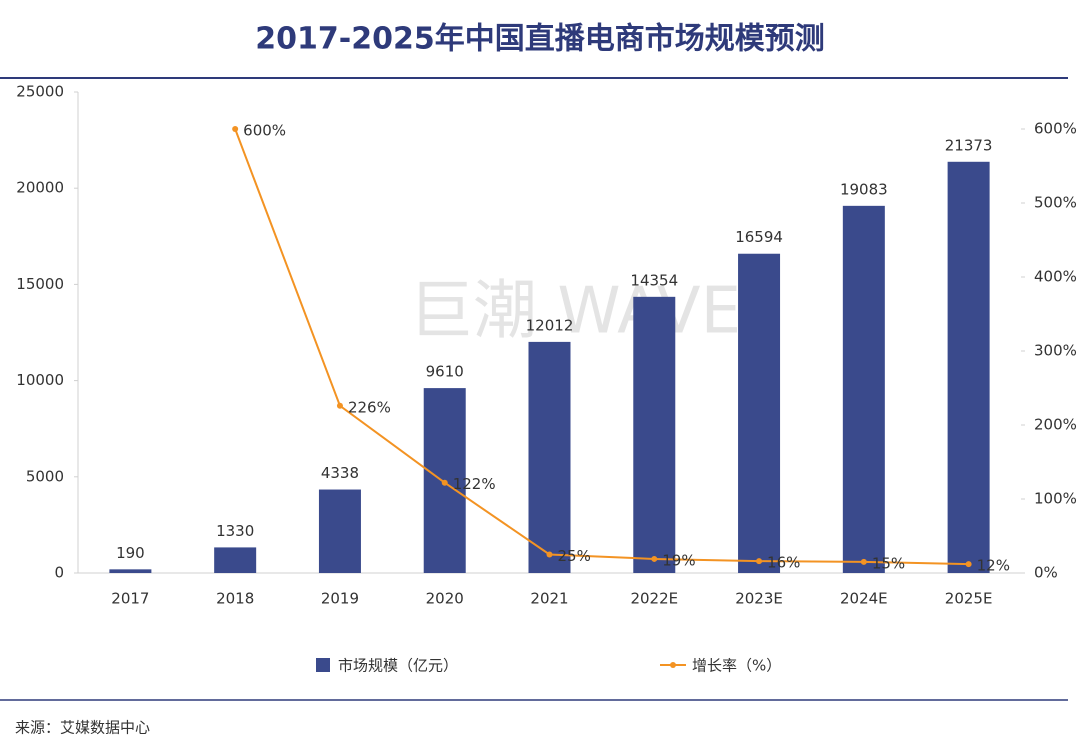 Image resolution: width=1080 pixels, height=753 pixels. I want to click on x-tick-label: 2019, so click(340, 599).